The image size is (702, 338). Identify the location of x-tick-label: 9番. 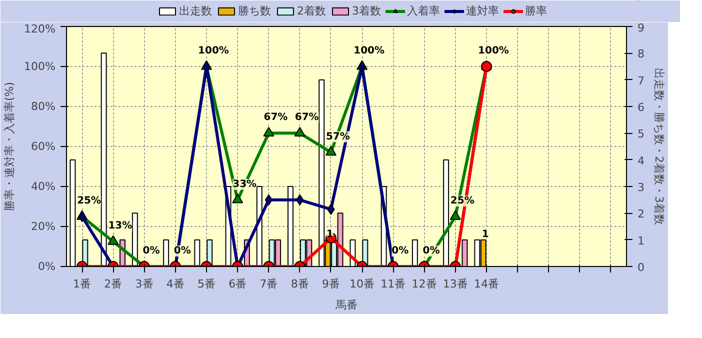
(331, 284).